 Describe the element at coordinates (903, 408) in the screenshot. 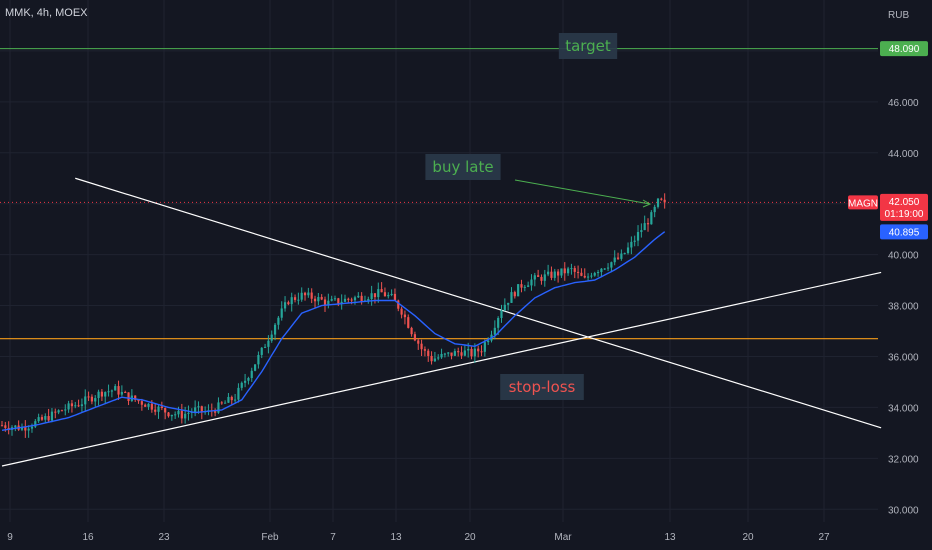

I see `y-tick-label: 34.000` at that location.